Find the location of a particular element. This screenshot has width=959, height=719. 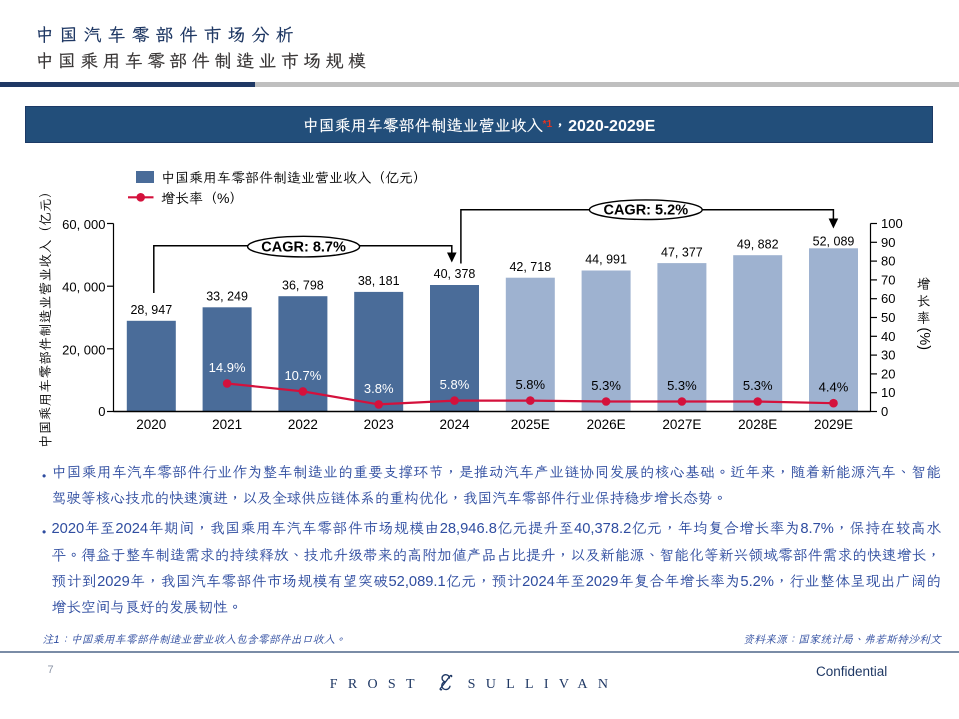

svg-text: CAGR: 8.7% is located at coordinates (303, 248).